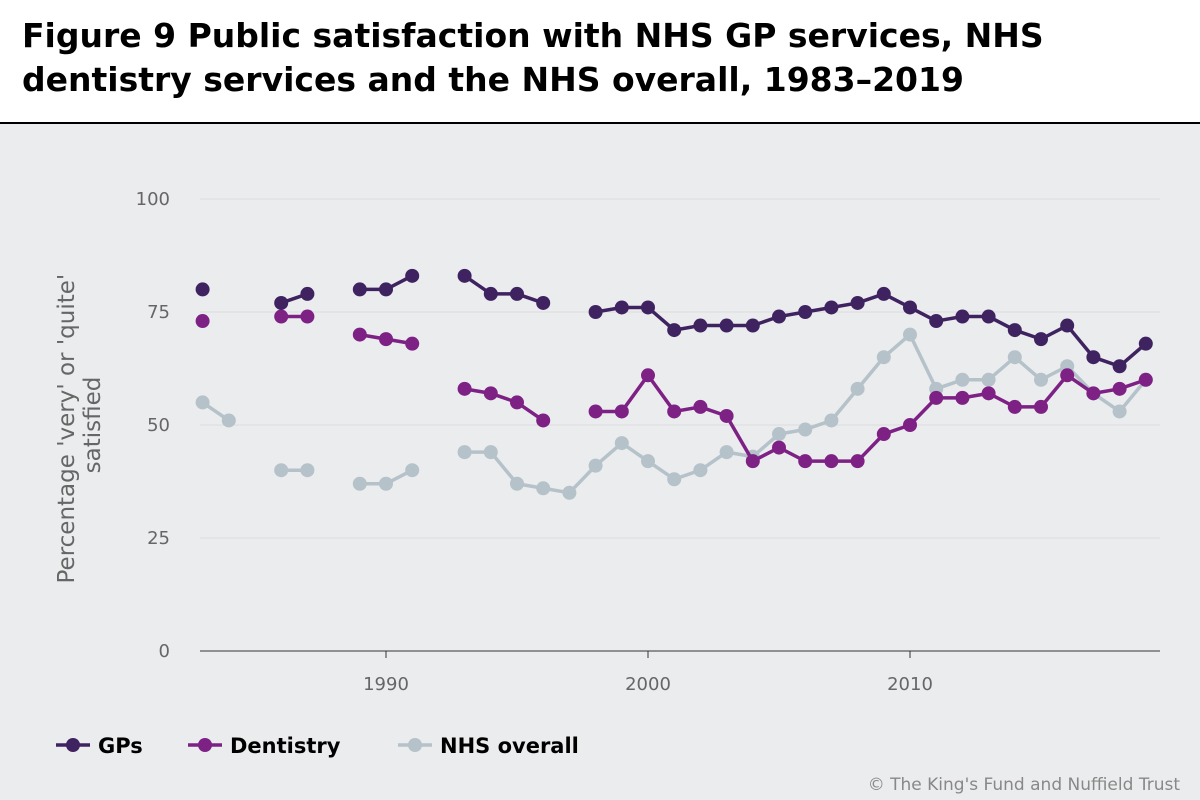 The width and height of the screenshot is (1200, 800). Describe the element at coordinates (264, 746) in the screenshot. I see `legend-item: Dentistry` at that location.